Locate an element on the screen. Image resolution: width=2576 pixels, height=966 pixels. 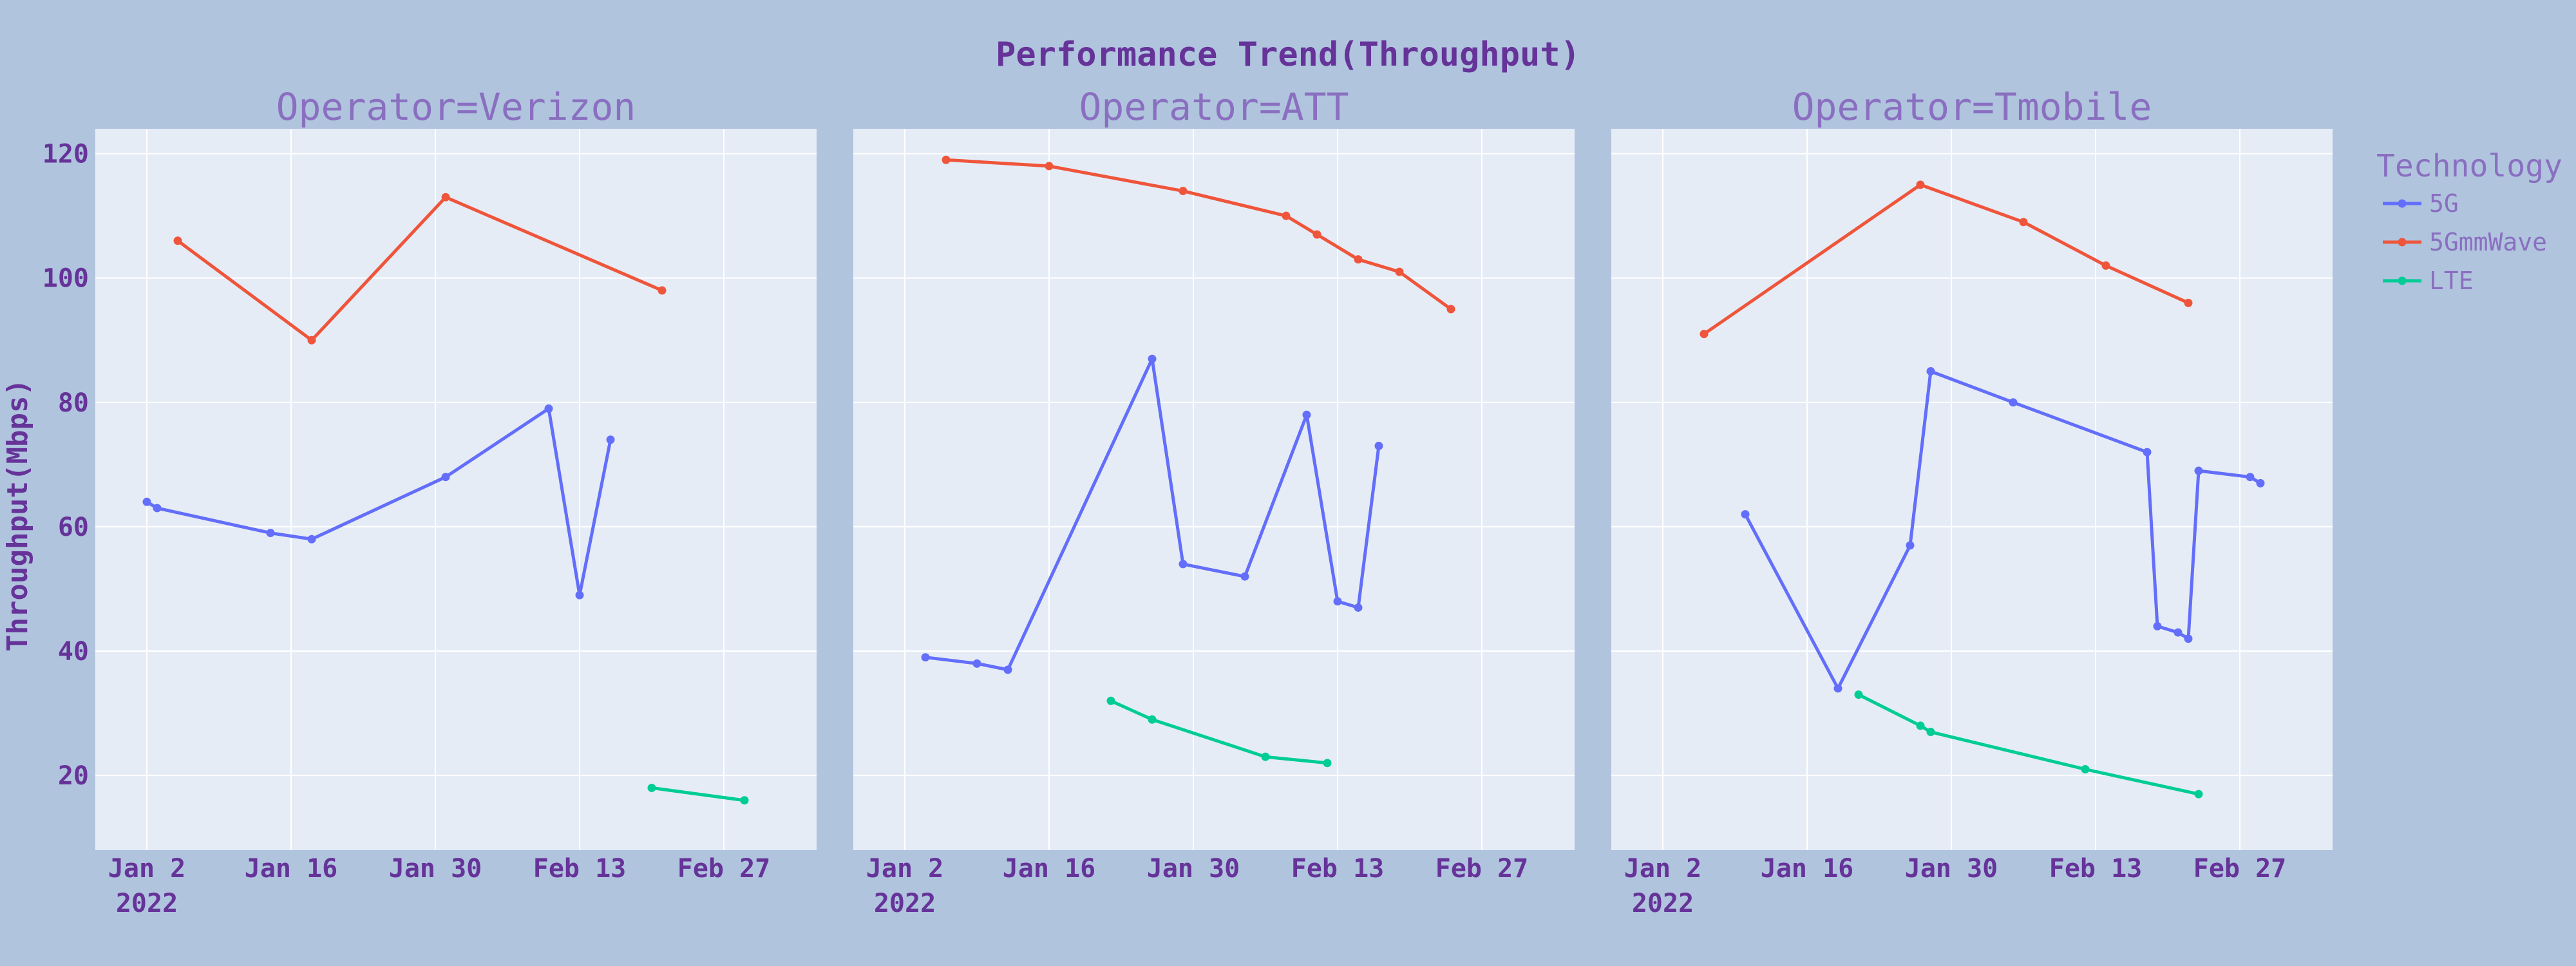
legend-item-5G: 5G is located at coordinates (2421, 203).